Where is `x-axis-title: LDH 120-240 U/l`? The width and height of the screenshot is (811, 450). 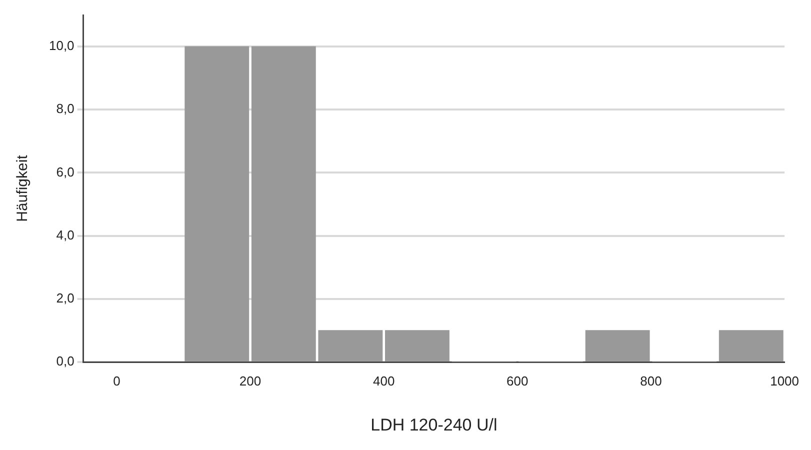 x-axis-title: LDH 120-240 U/l is located at coordinates (434, 424).